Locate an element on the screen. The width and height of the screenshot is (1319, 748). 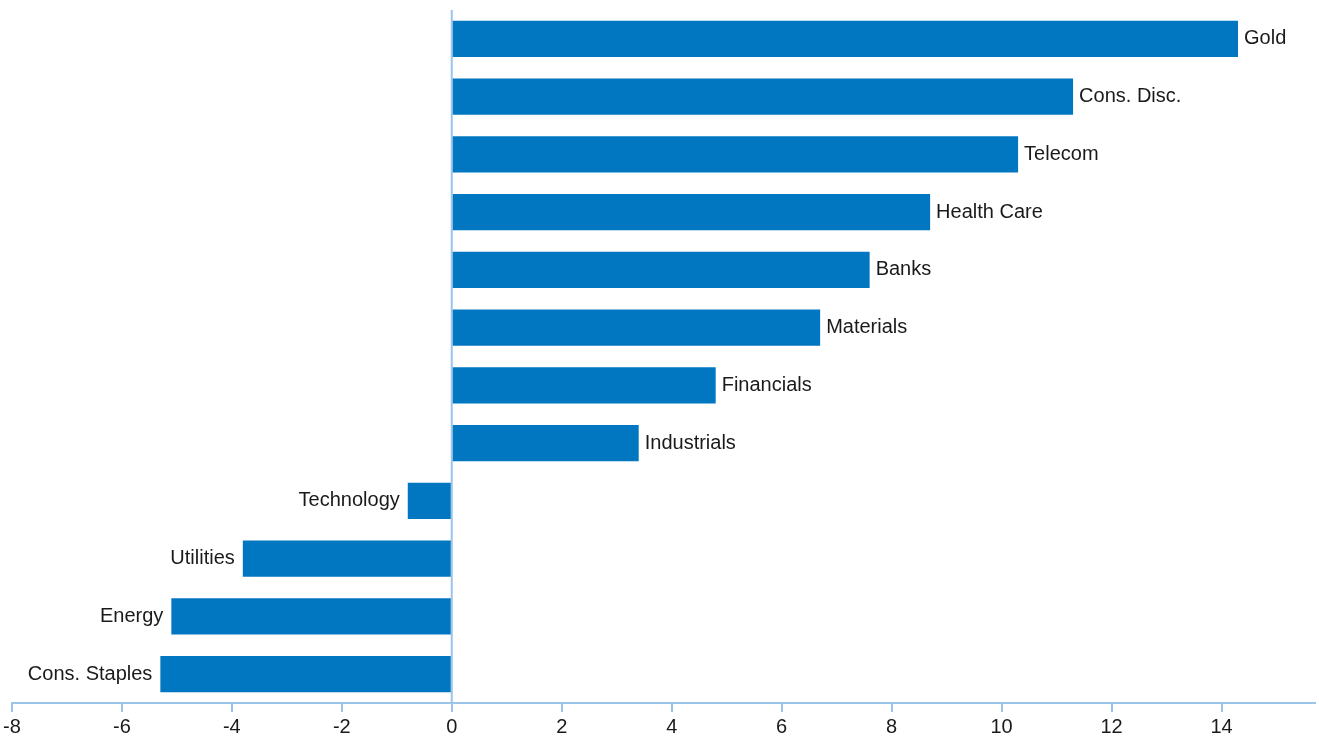
y-tick-label: Banks is located at coordinates (903, 268).